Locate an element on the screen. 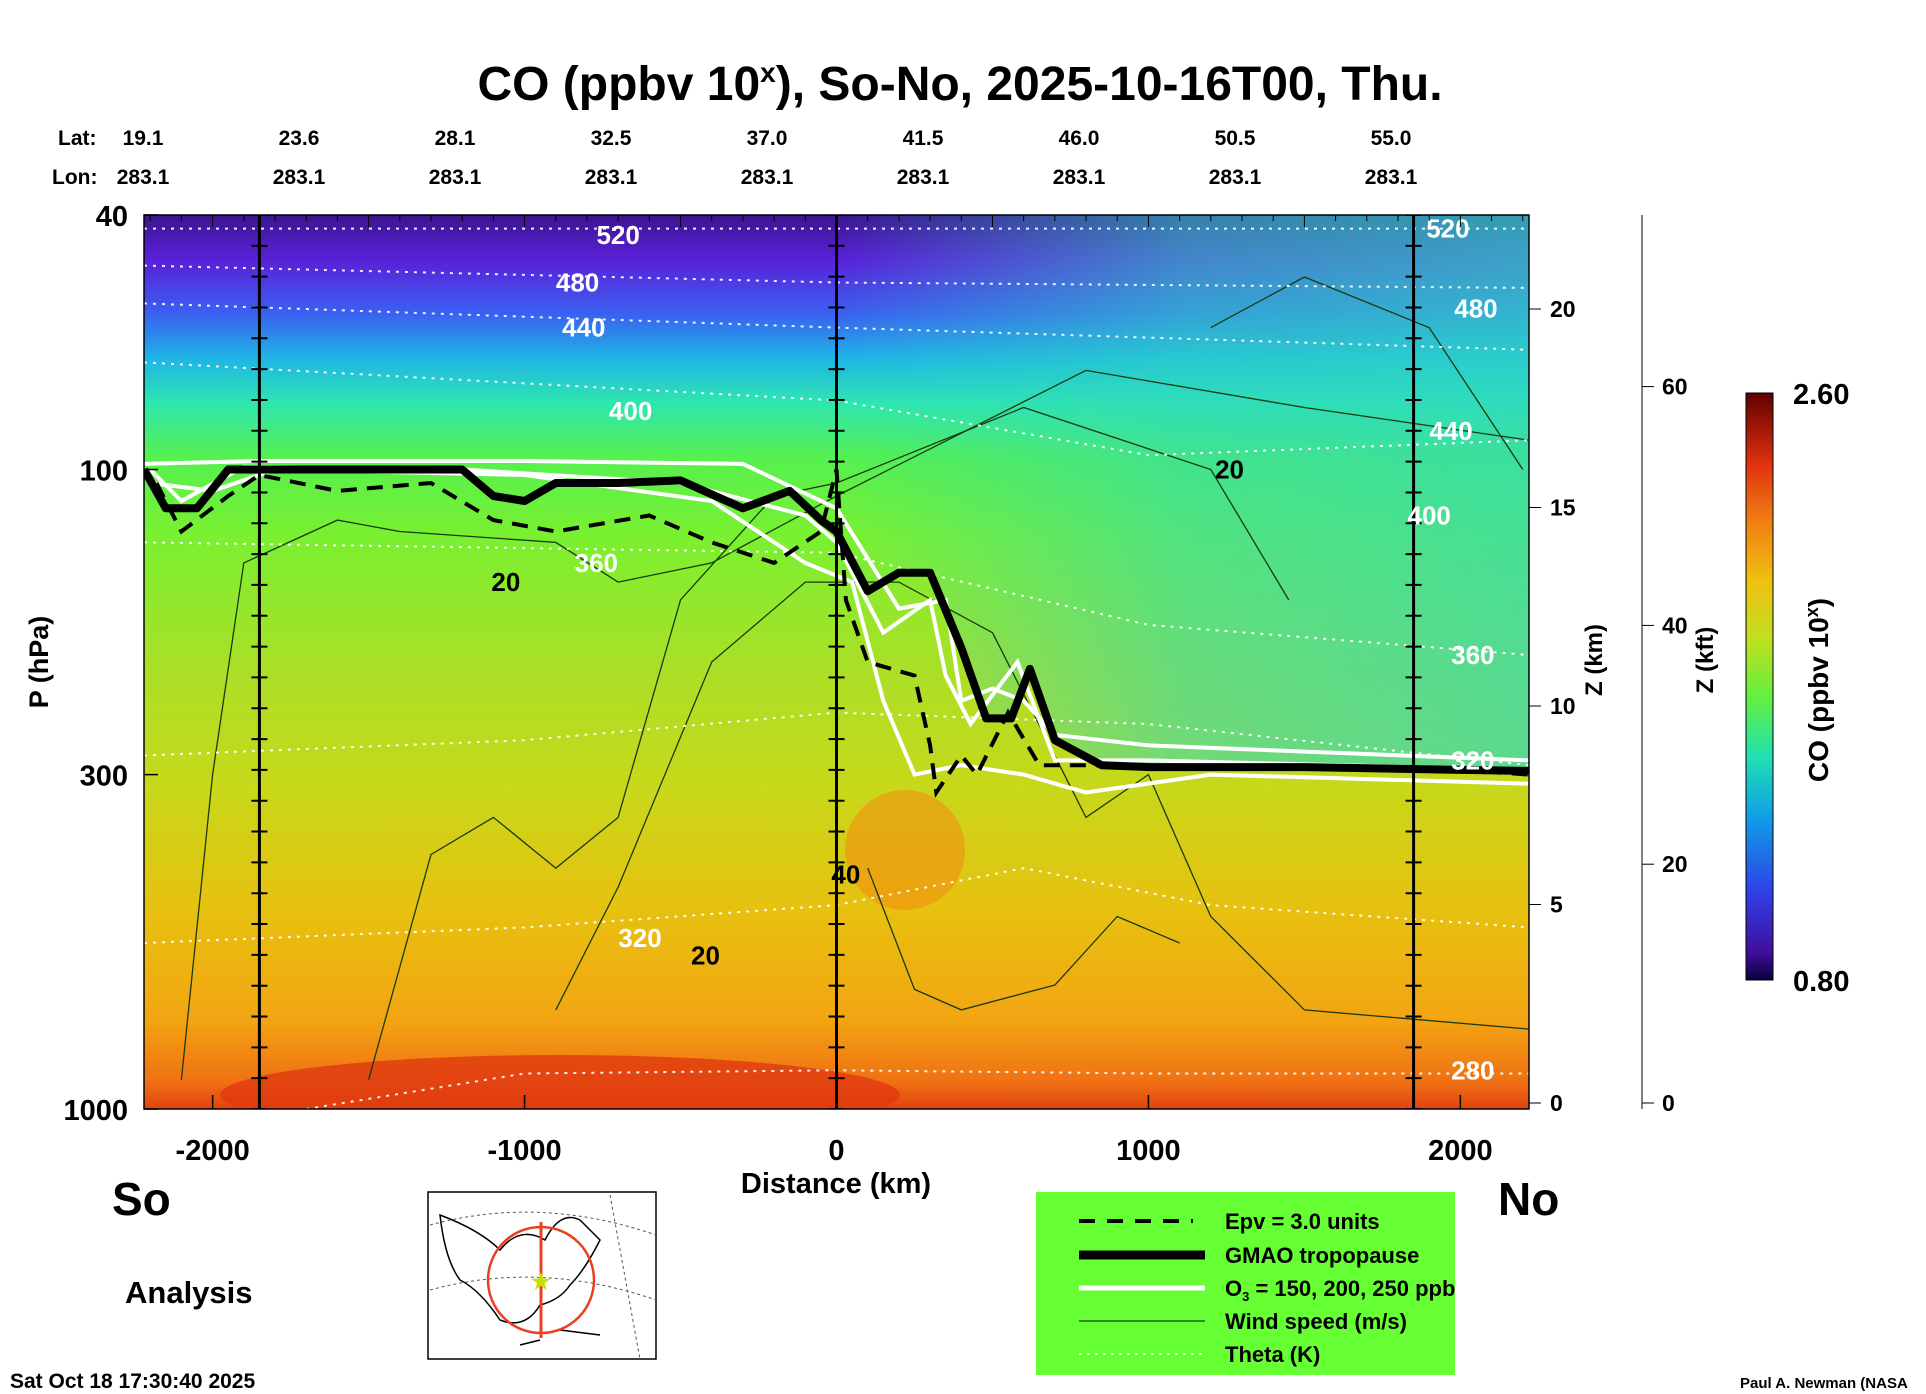 The image size is (1926, 1394). latitude-value: 46.0 is located at coordinates (1079, 138).